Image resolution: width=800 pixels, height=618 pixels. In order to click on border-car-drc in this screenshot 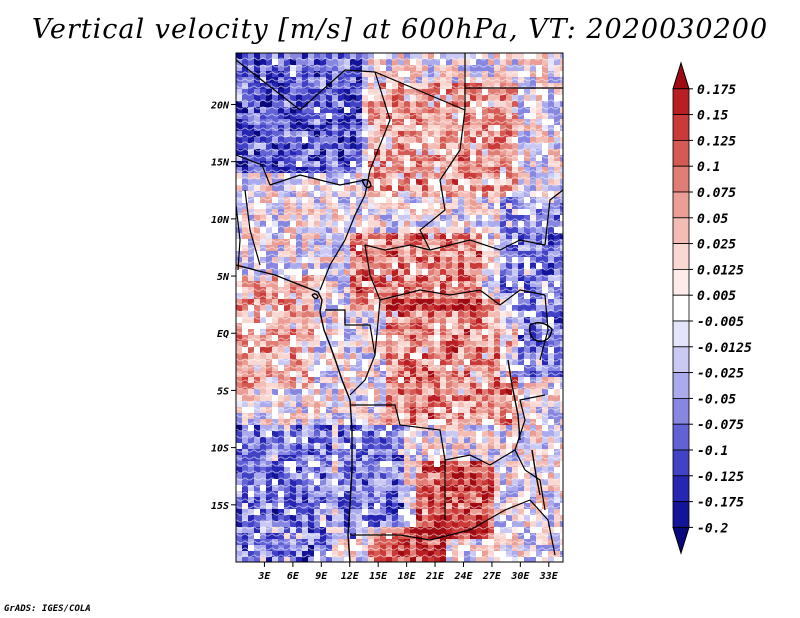, I will do `click(440, 297)`.